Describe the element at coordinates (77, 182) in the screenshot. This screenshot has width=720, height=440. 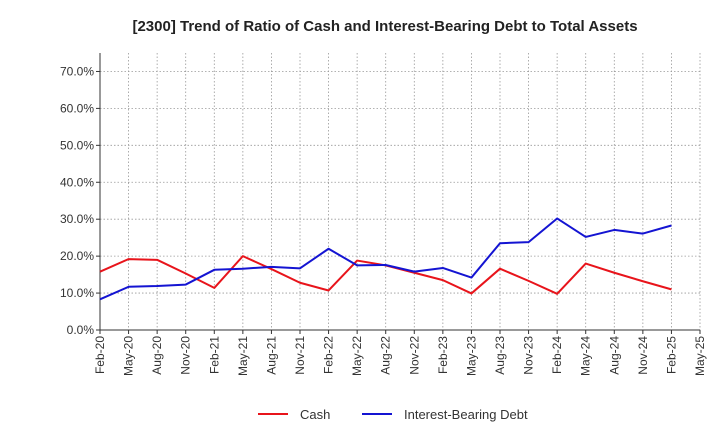
I see `y-tick-label: 40.0%` at that location.